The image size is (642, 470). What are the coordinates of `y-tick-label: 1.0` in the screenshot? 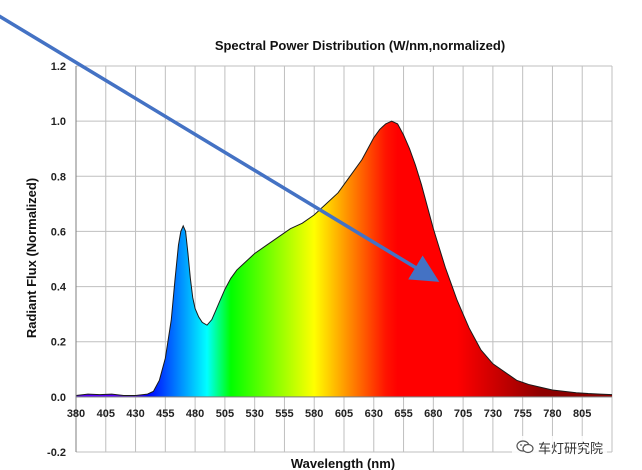 It's located at (58, 122).